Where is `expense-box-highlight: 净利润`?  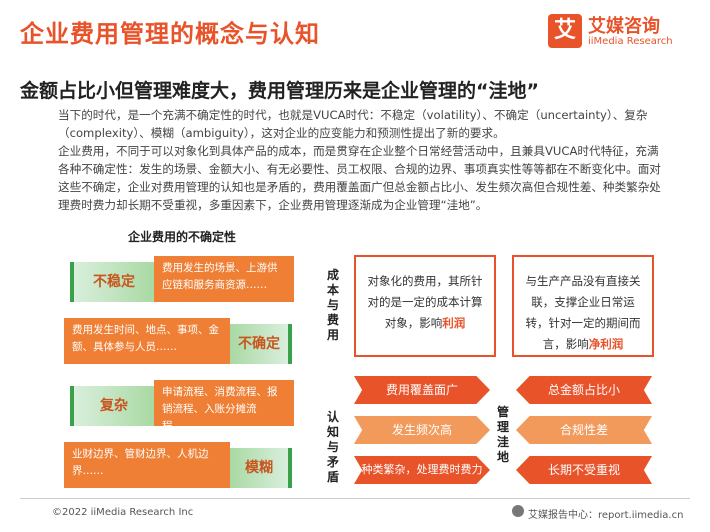 expense-box-highlight: 净利润 is located at coordinates (606, 344).